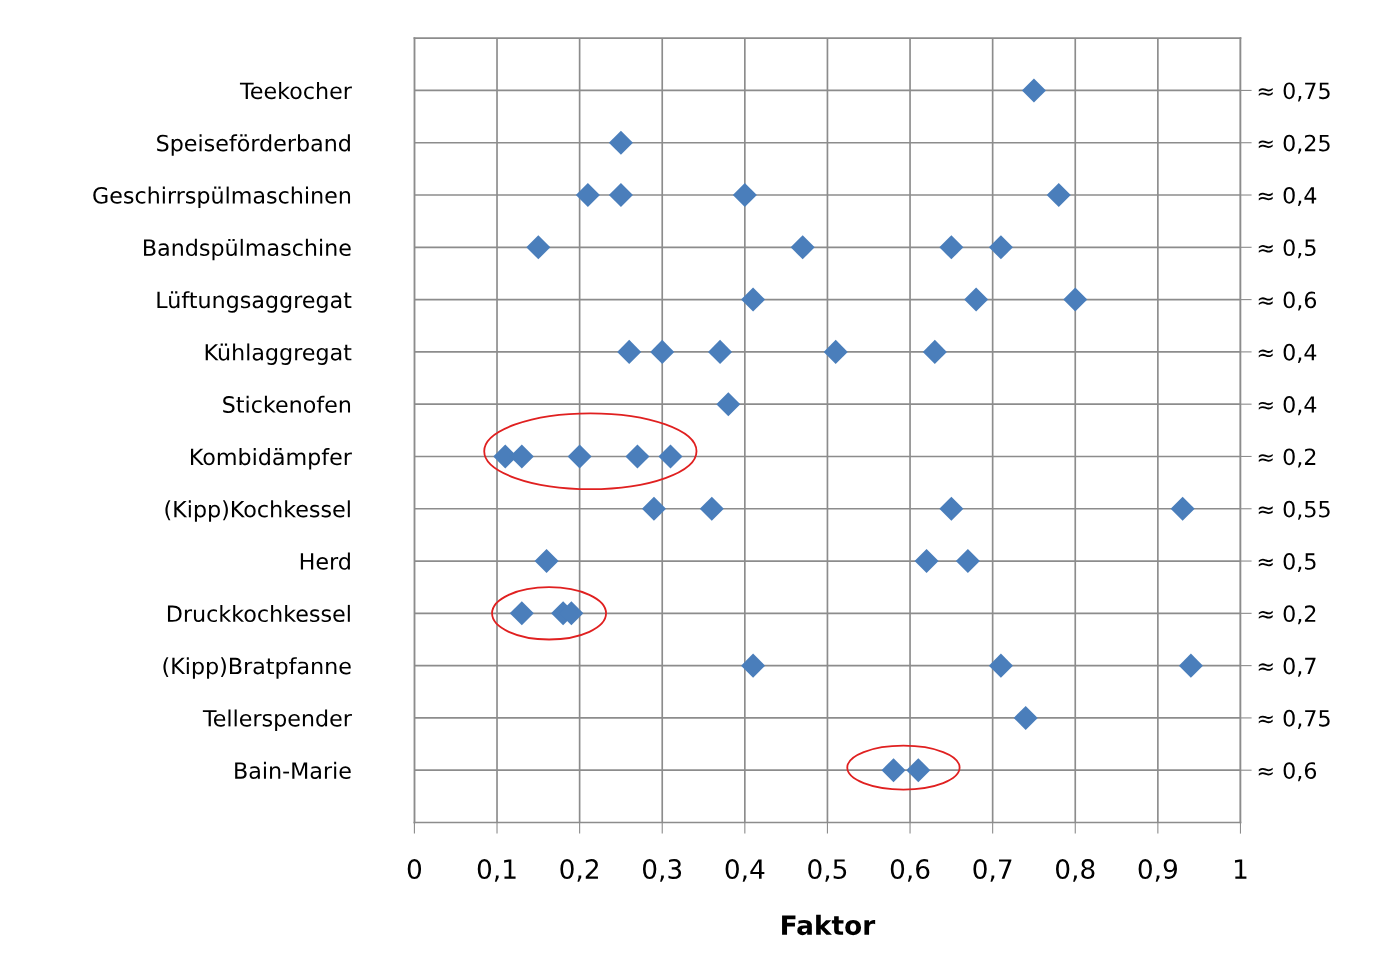  Describe the element at coordinates (1240, 869) in the screenshot. I see `x-tick-label: 1` at that location.